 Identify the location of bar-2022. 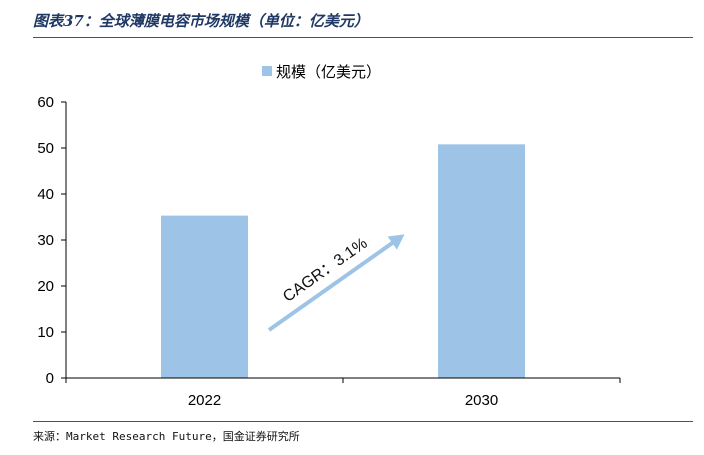
(204, 296).